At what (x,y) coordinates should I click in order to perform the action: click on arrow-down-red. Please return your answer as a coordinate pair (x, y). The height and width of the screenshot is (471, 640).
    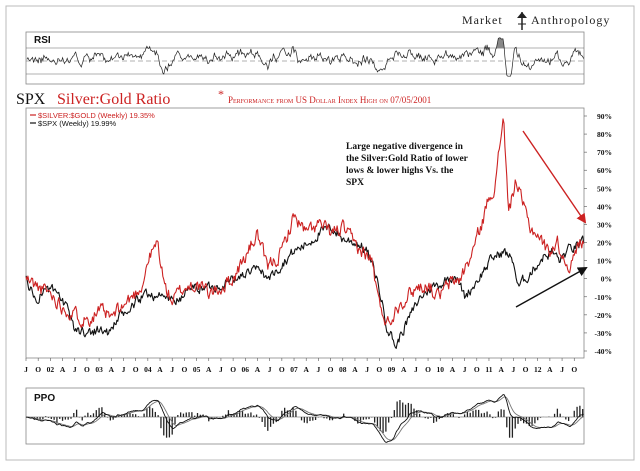
    Looking at the image, I should click on (554, 177).